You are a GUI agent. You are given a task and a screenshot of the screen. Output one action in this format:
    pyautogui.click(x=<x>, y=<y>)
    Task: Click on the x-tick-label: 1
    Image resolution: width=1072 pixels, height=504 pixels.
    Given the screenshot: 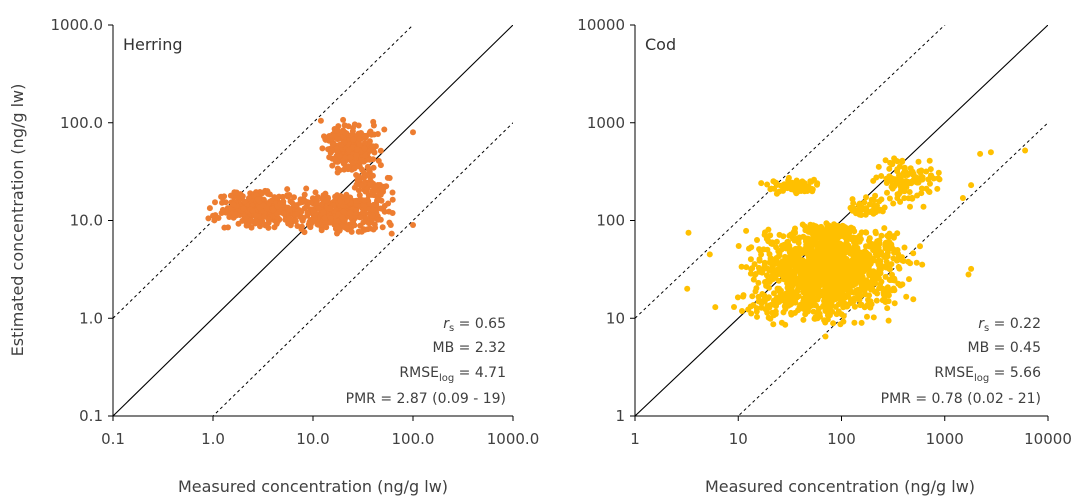 What is the action you would take?
    pyautogui.click(x=635, y=439)
    